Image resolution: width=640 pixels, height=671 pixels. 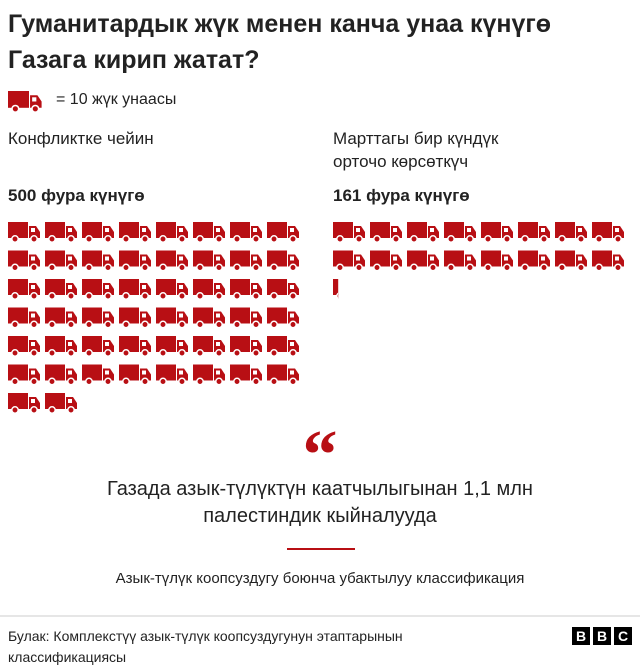 What do you see at coordinates (623, 636) in the screenshot?
I see `logo-letter: C` at bounding box center [623, 636].